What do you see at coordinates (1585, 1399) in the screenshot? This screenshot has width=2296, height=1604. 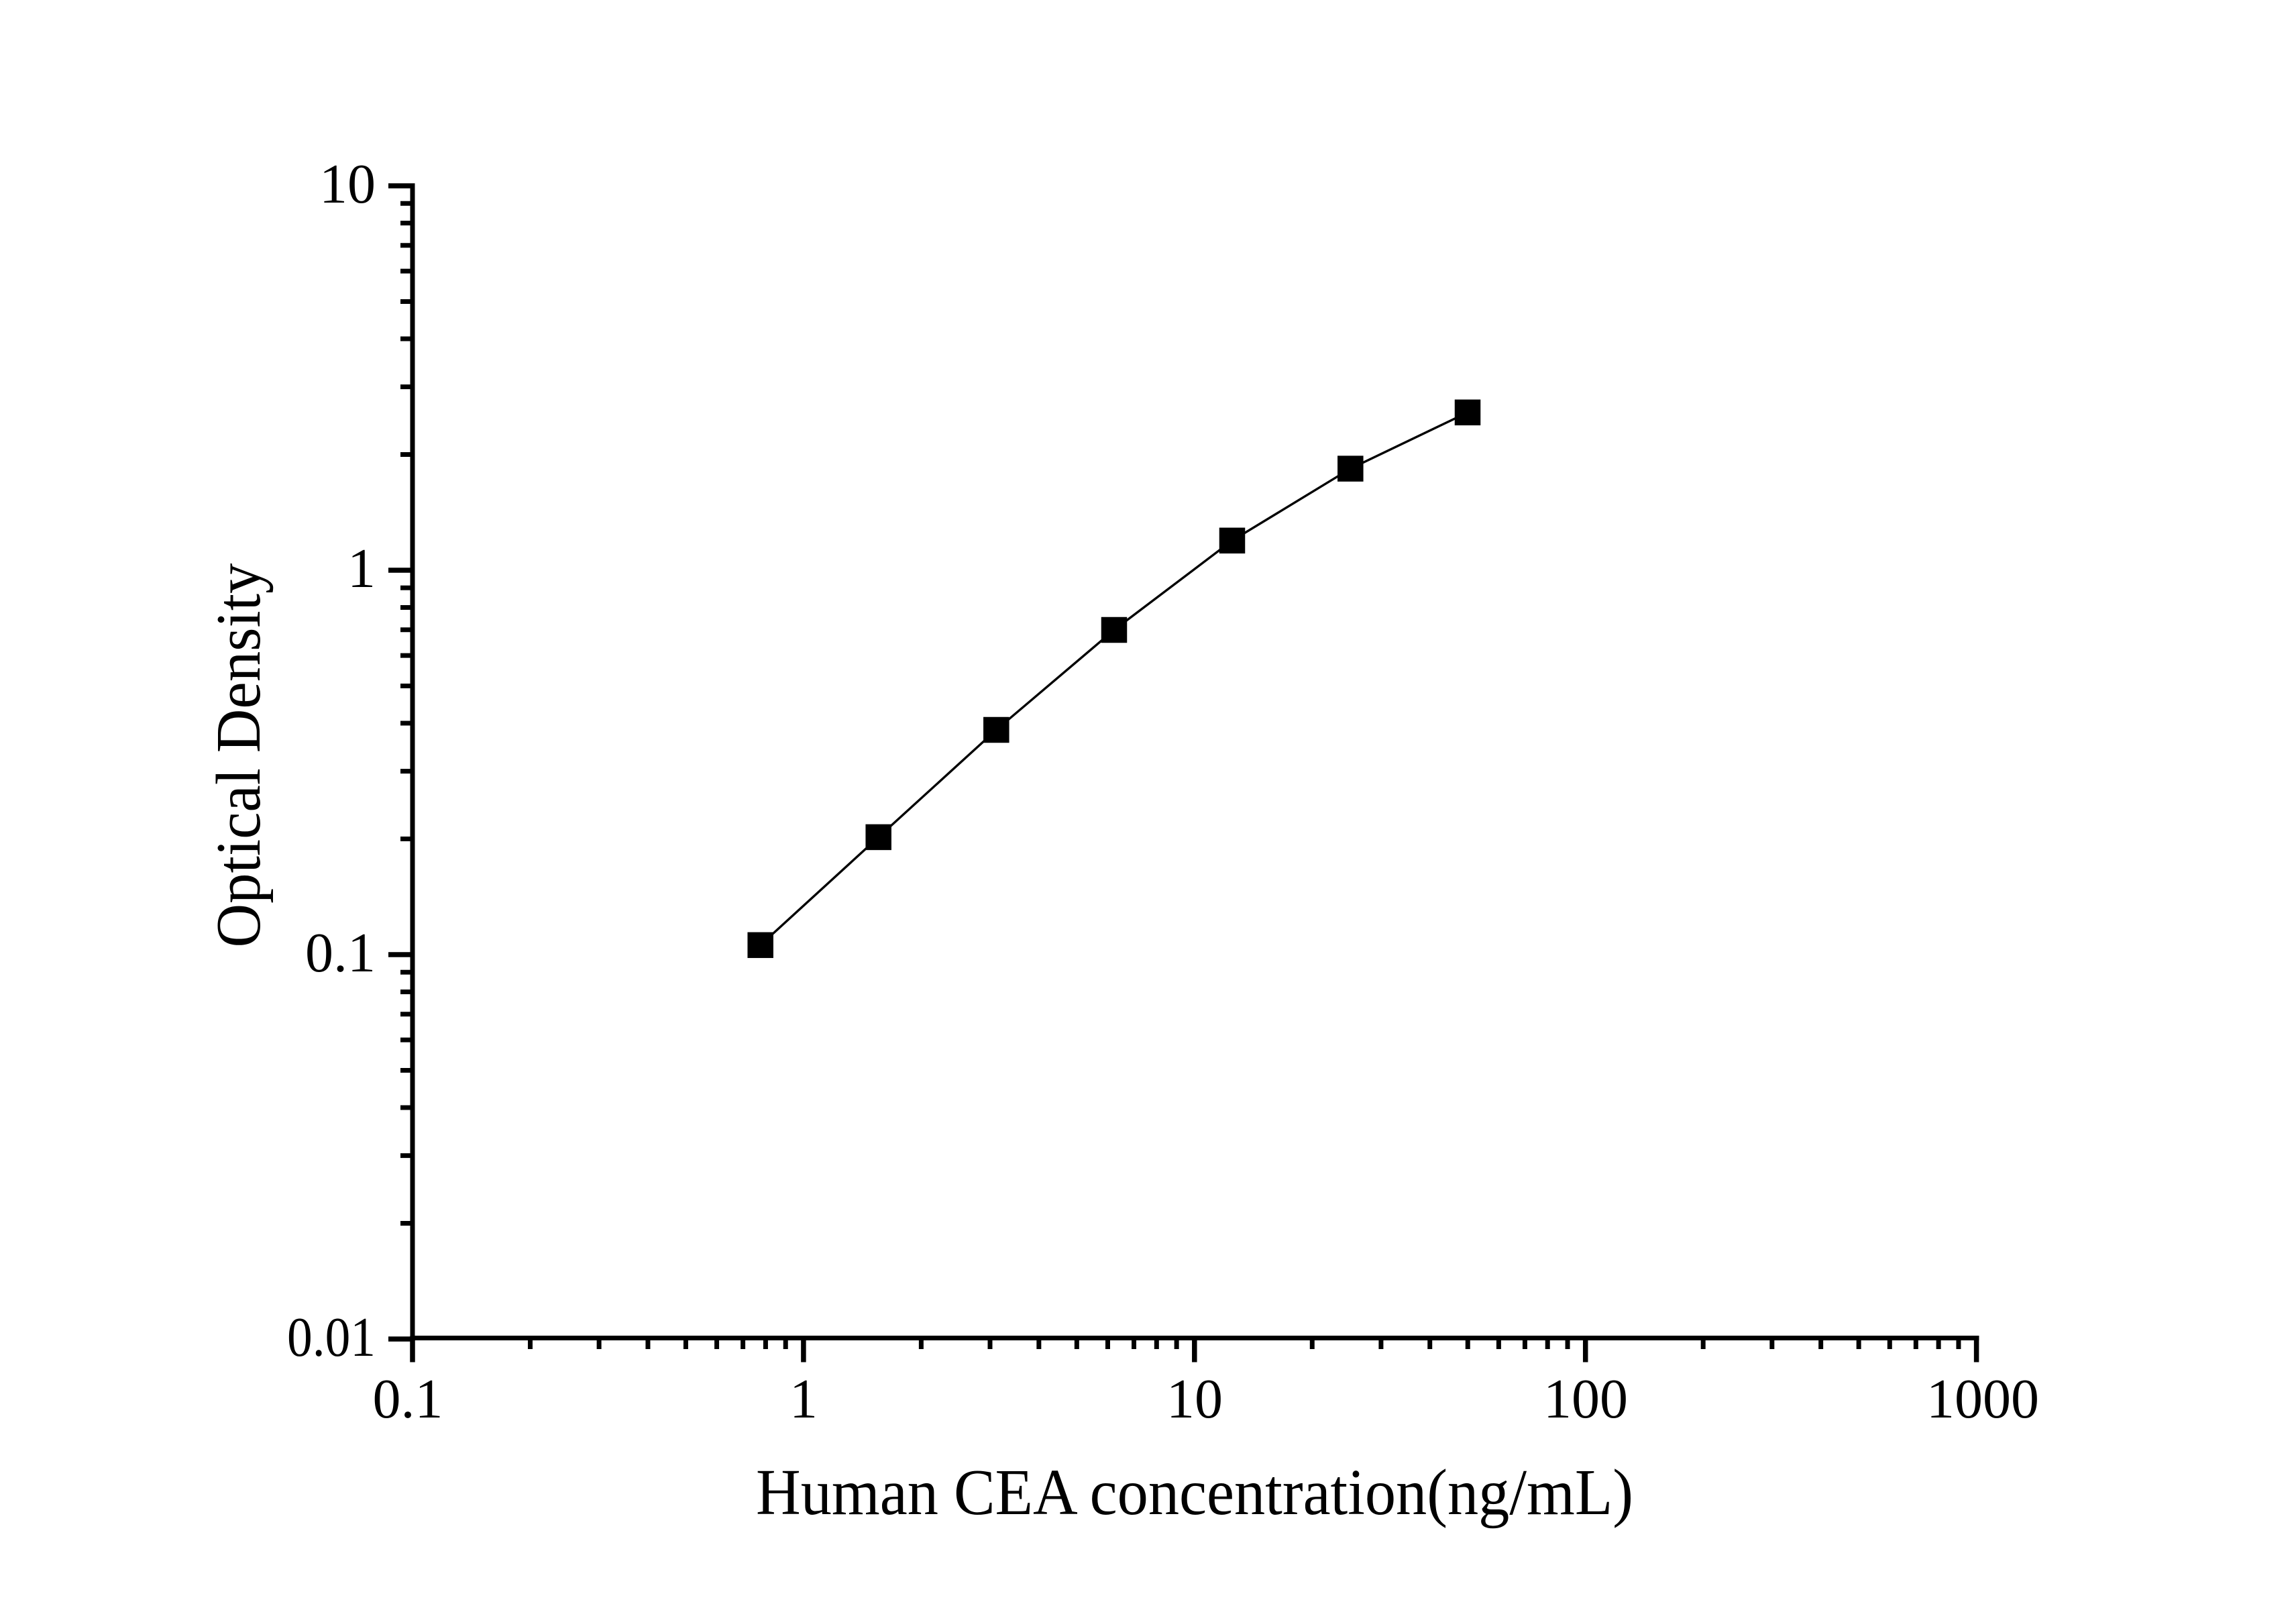 I see `svg-text: 100` at bounding box center [1585, 1399].